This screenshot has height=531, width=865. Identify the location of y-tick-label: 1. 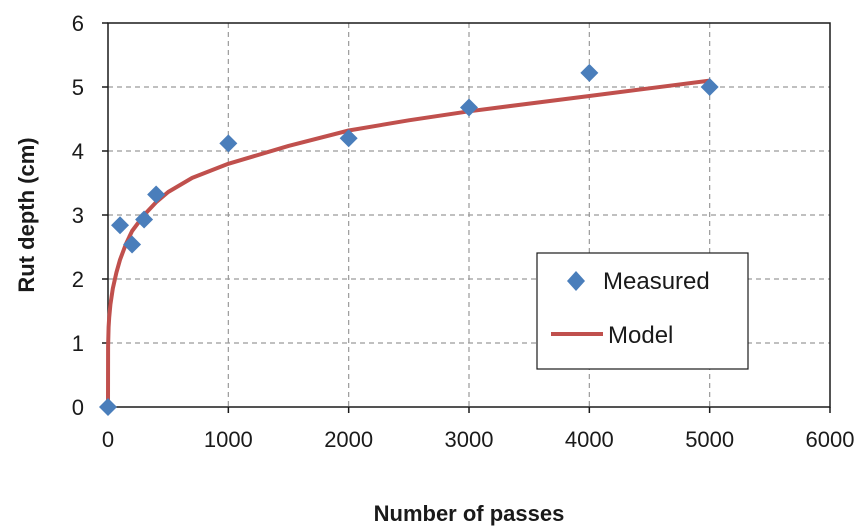
(78, 343).